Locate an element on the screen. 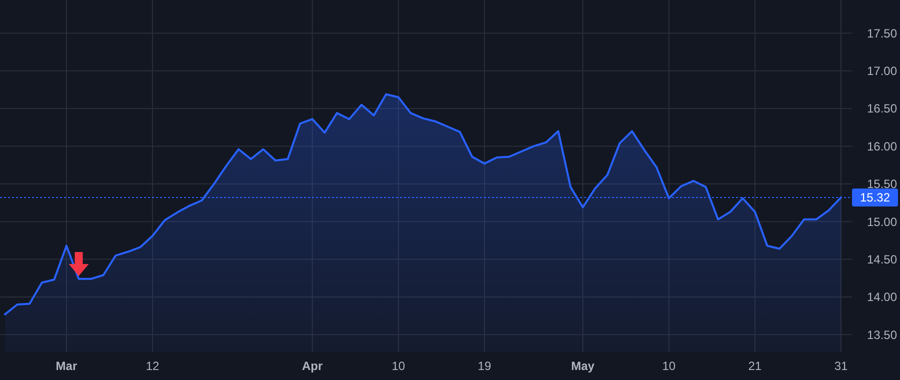 Image resolution: width=900 pixels, height=380 pixels. y-tick-label: 13.50 is located at coordinates (882, 335).